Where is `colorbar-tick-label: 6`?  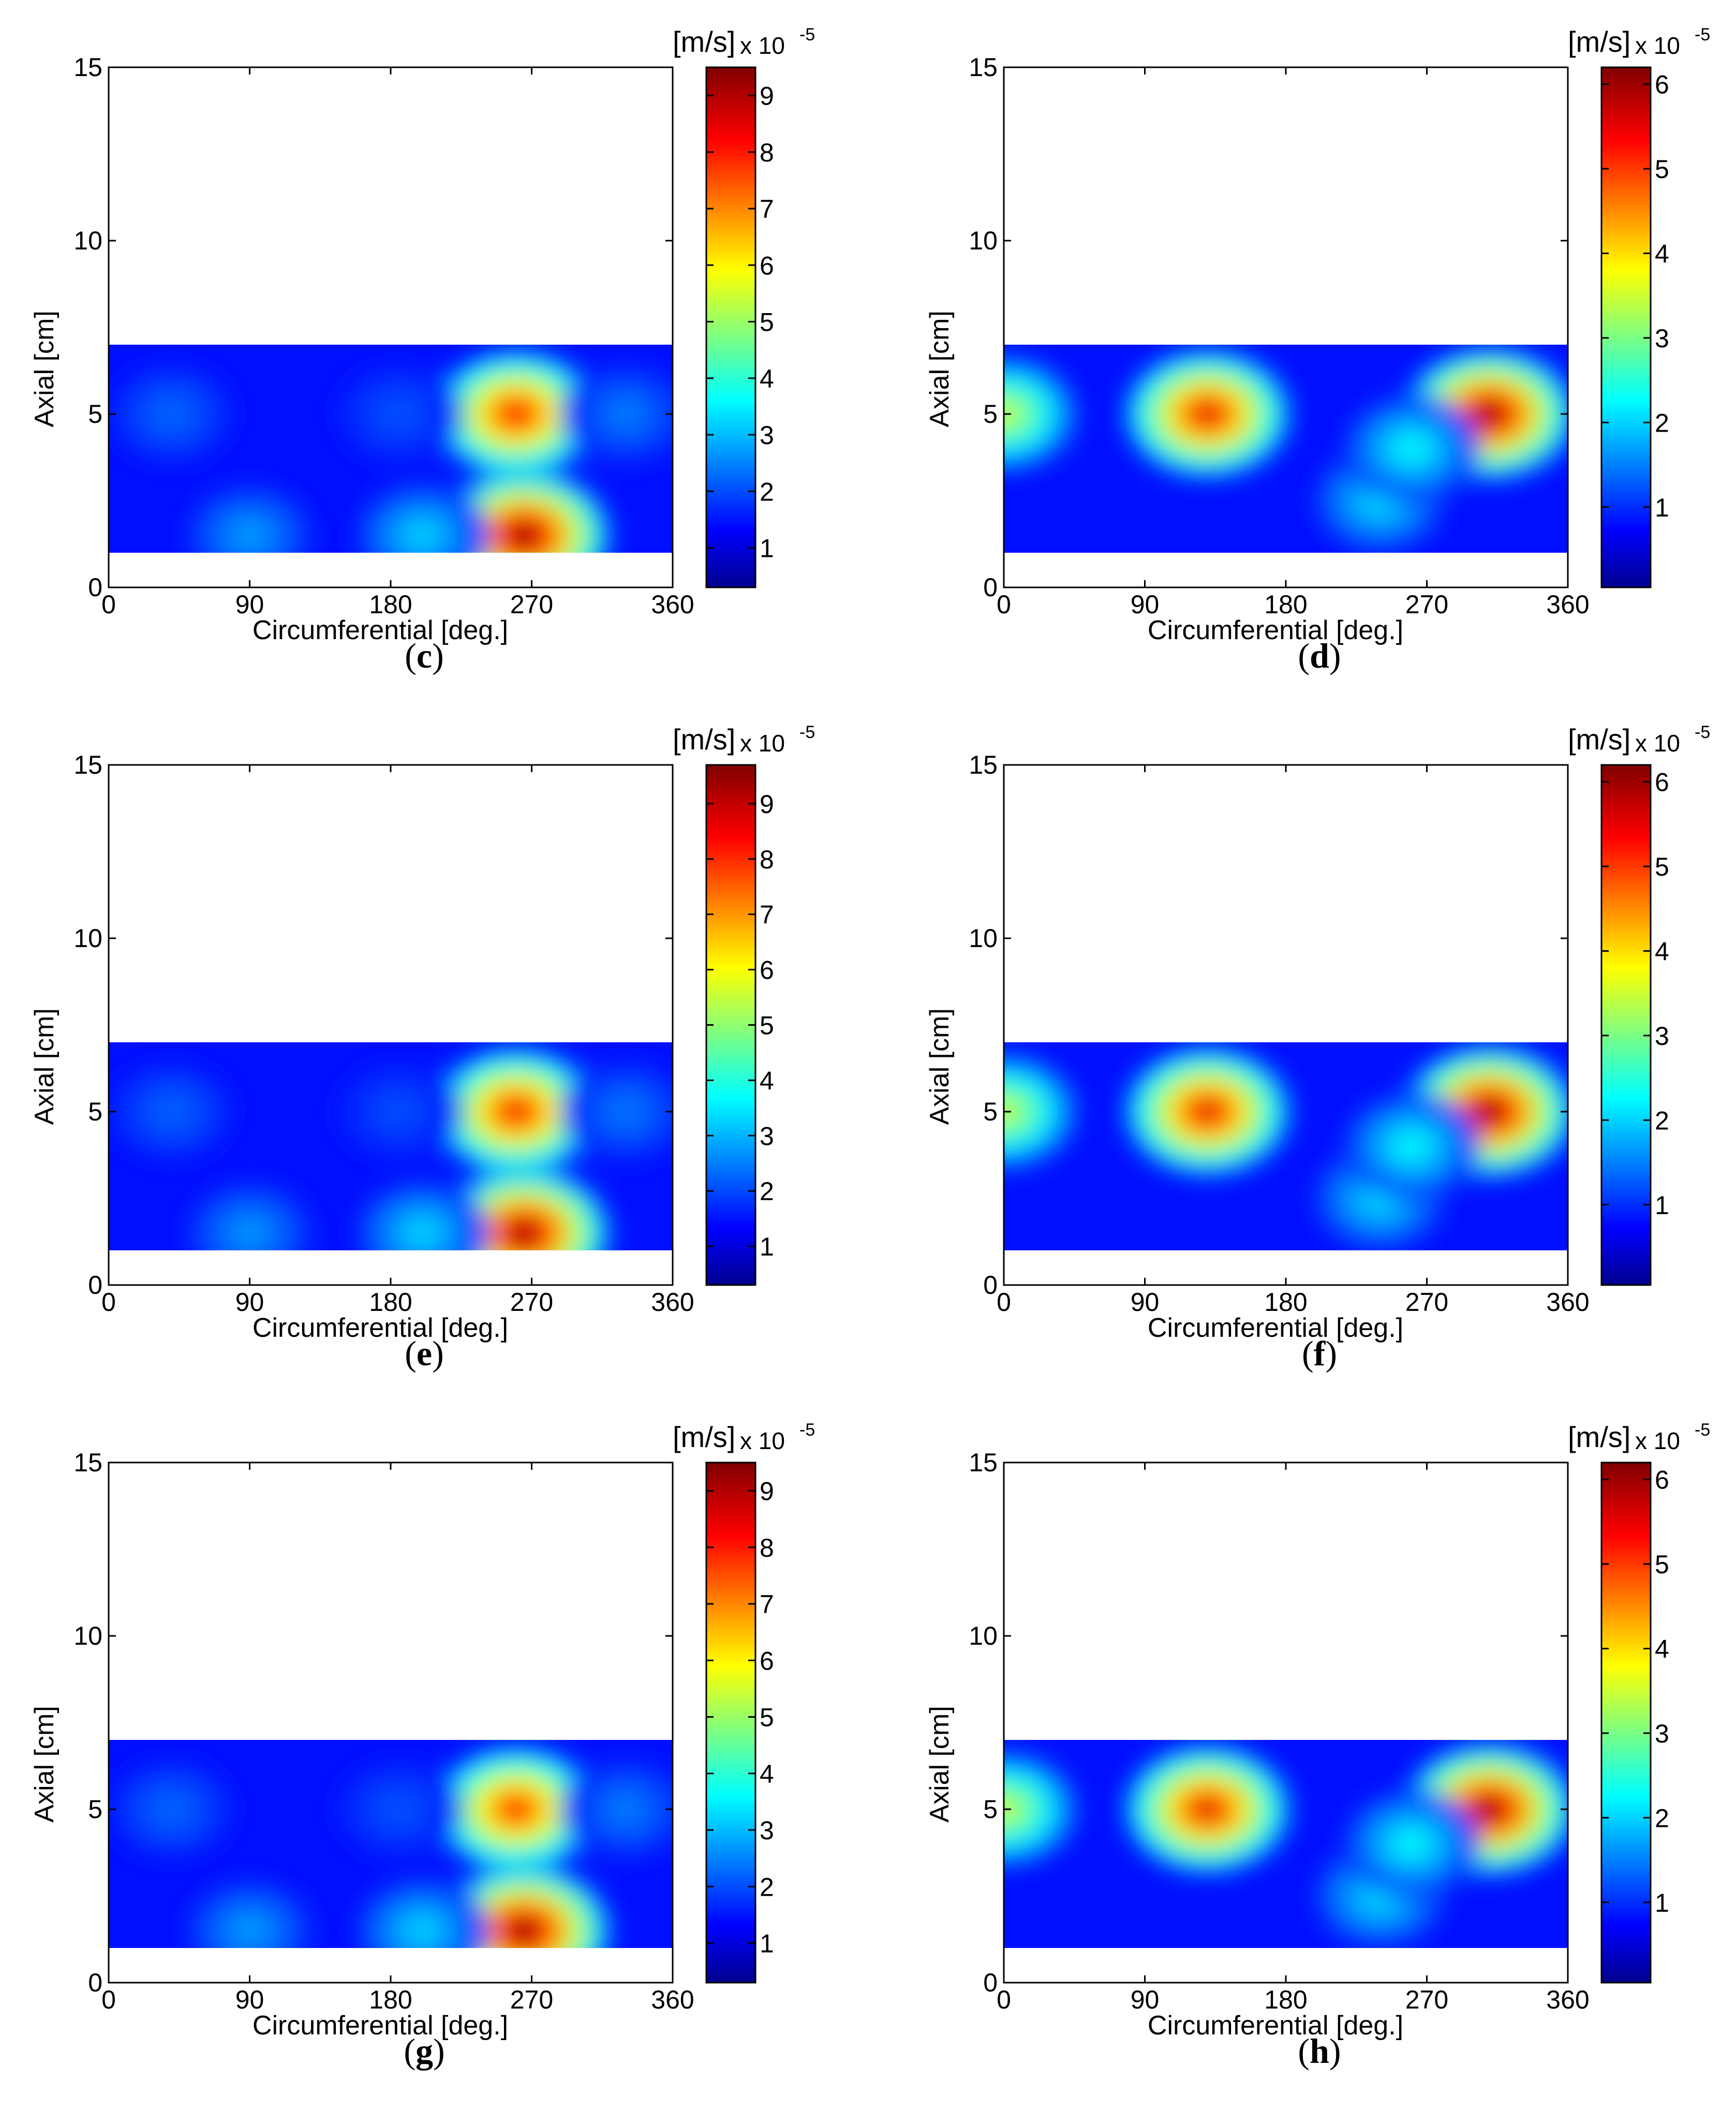 colorbar-tick-label: 6 is located at coordinates (767, 1660).